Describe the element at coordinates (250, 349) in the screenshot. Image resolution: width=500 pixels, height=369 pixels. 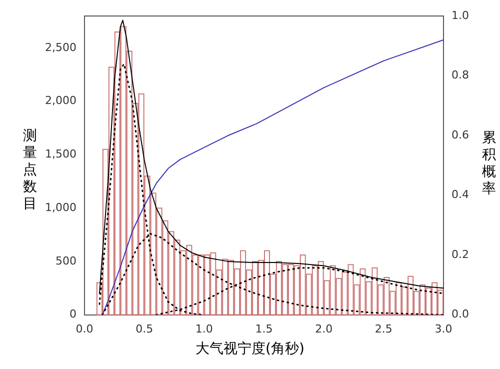
I see `x-axis-title: 大气视宁度(角秒)` at that location.